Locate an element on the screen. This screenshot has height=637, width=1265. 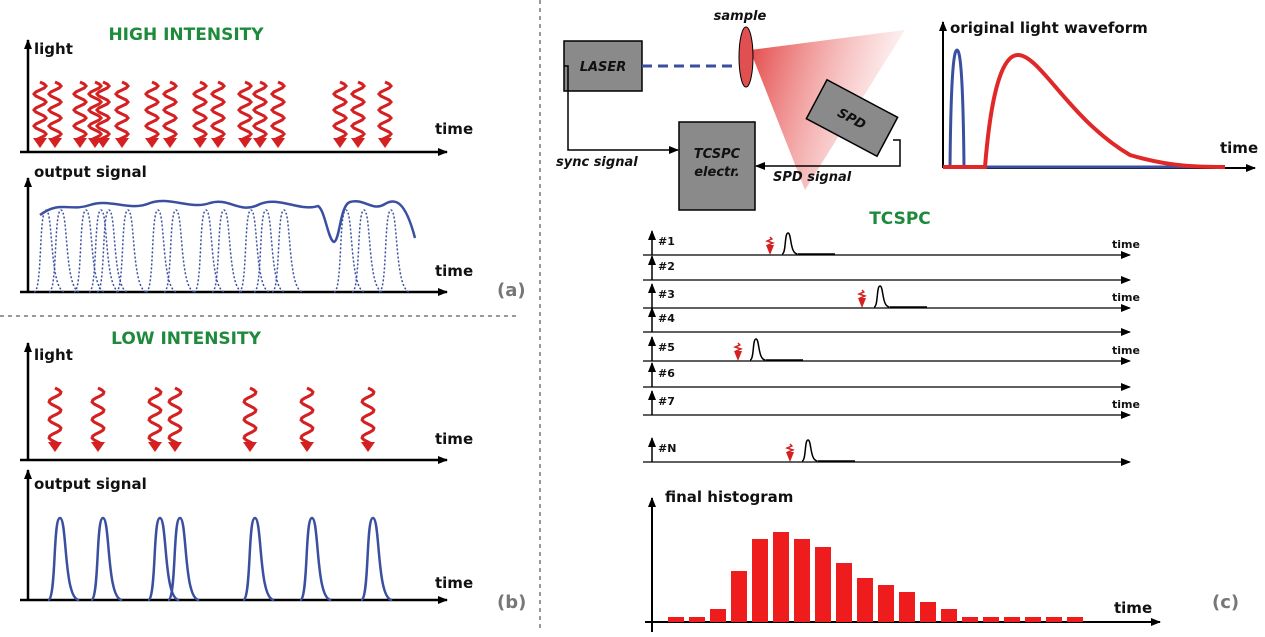
axis-label: output signal is located at coordinates (90, 484).